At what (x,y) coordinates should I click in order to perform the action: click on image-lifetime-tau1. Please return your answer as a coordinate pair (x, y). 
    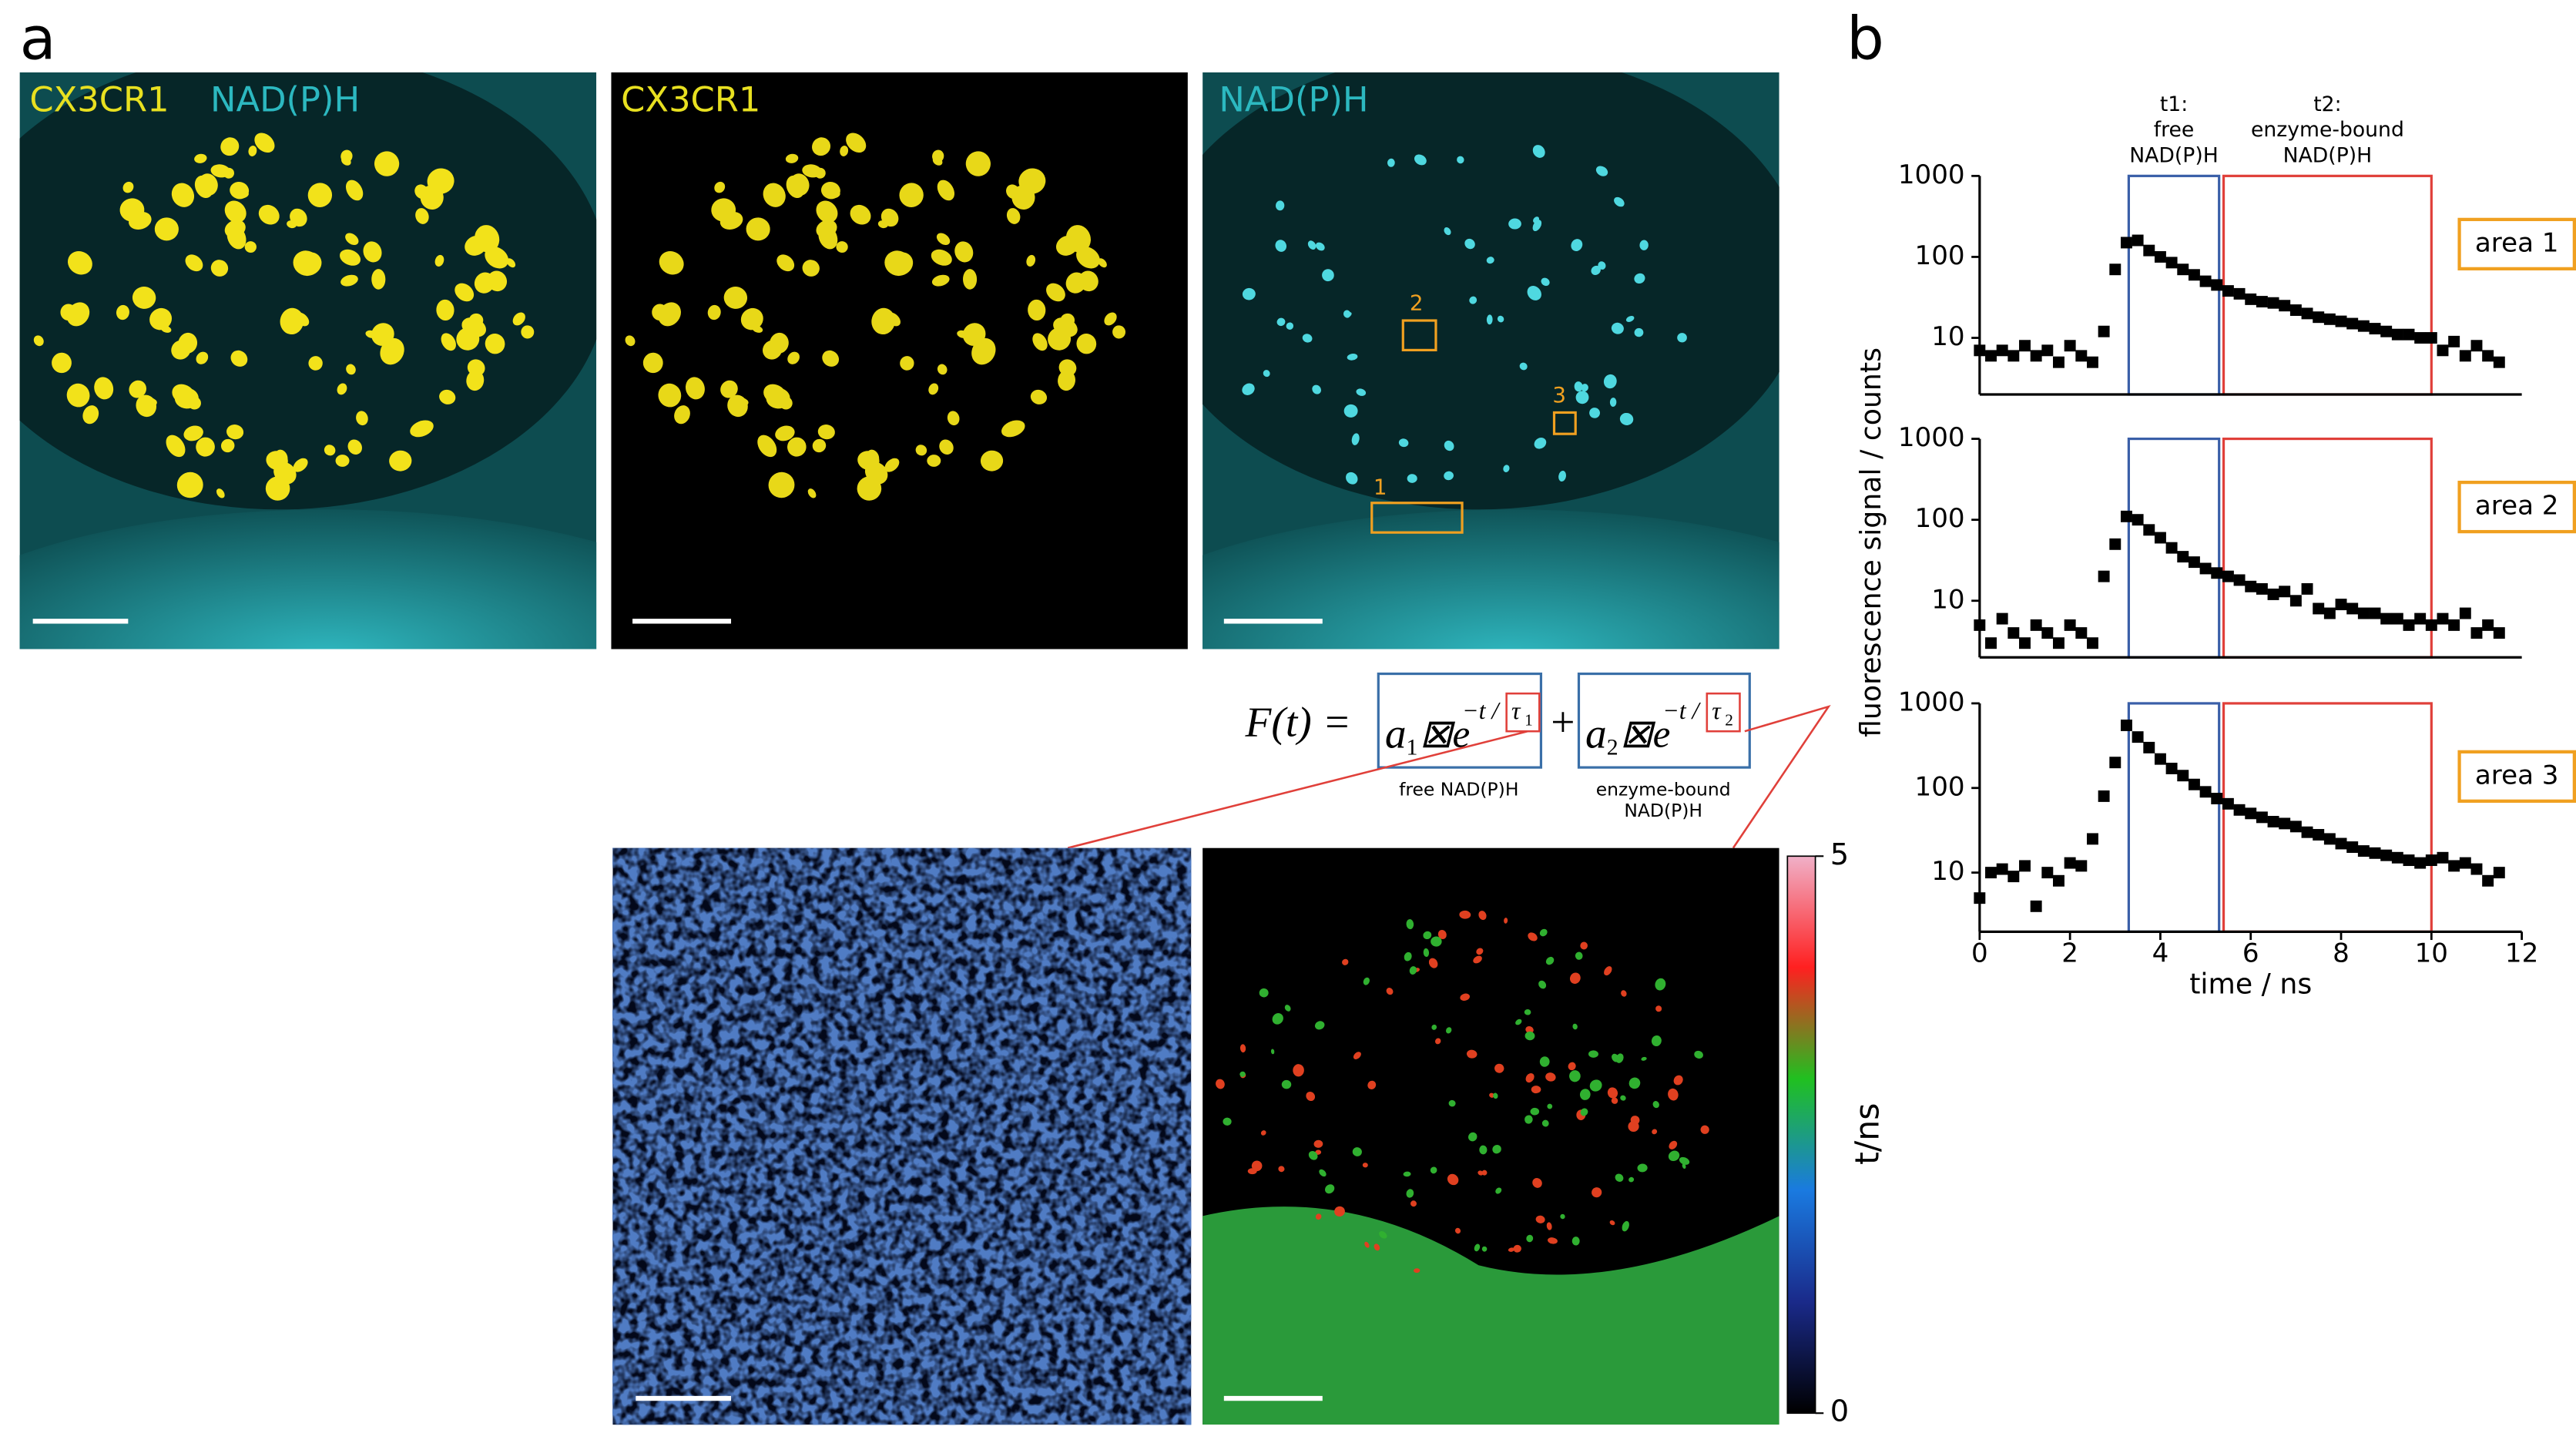
    Looking at the image, I should click on (902, 1136).